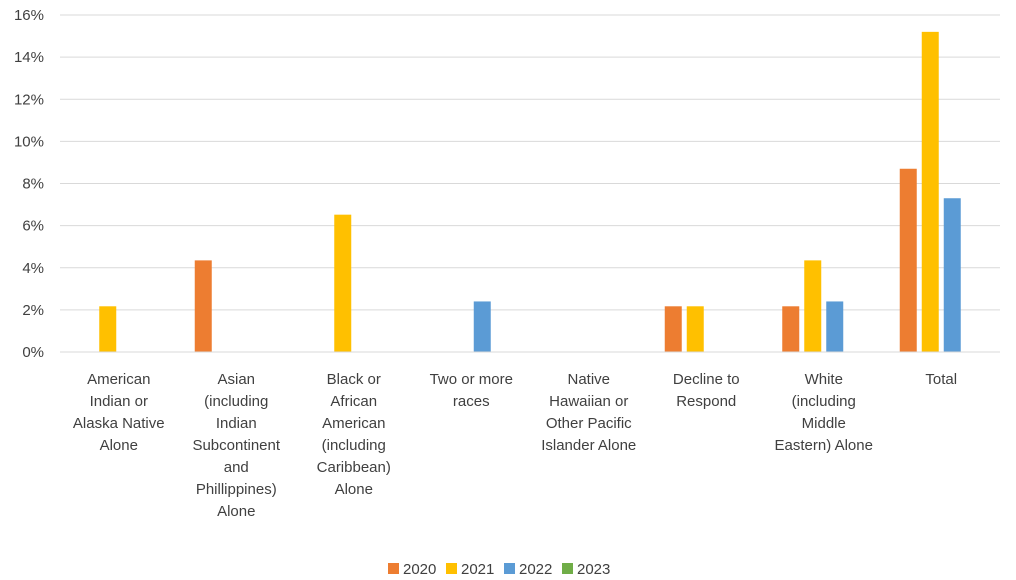 This screenshot has height=580, width=1016. Describe the element at coordinates (119, 412) in the screenshot. I see `category-label: American Indian or Alaska Native Alone` at that location.